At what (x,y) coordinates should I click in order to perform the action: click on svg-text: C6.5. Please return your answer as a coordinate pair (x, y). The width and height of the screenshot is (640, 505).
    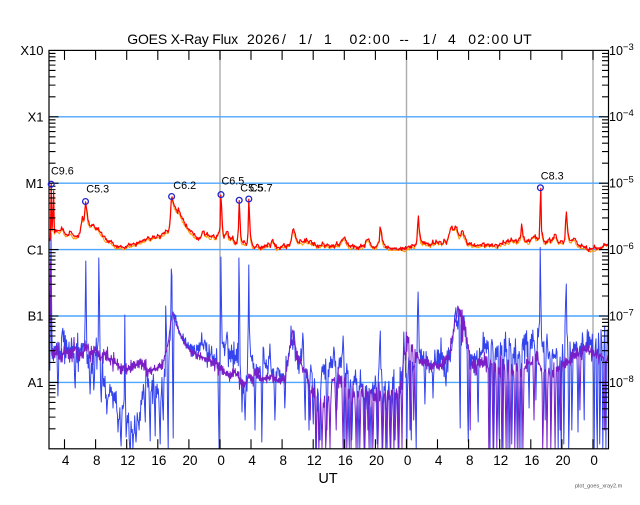
    Looking at the image, I should click on (233, 182).